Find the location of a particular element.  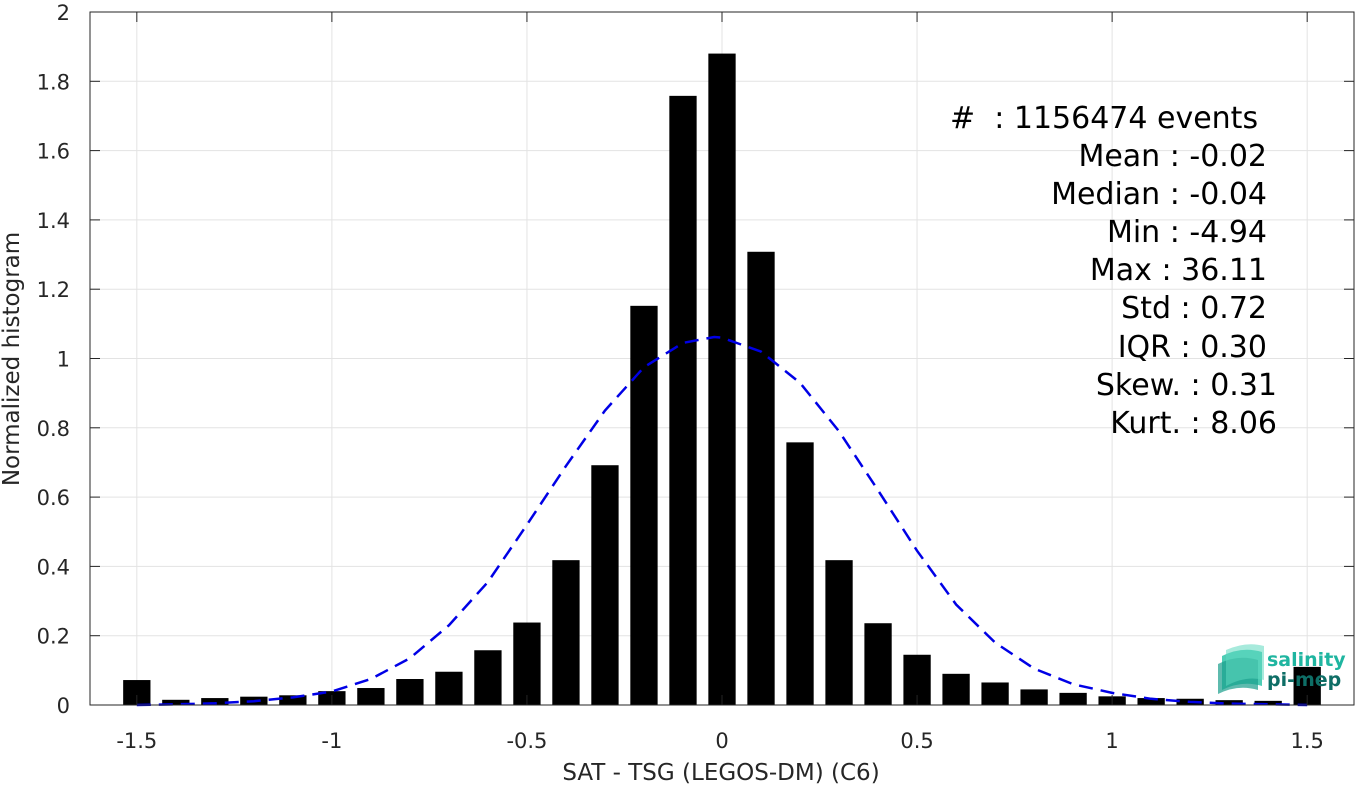

stat-max: Max : 36.11 is located at coordinates (1178, 270).